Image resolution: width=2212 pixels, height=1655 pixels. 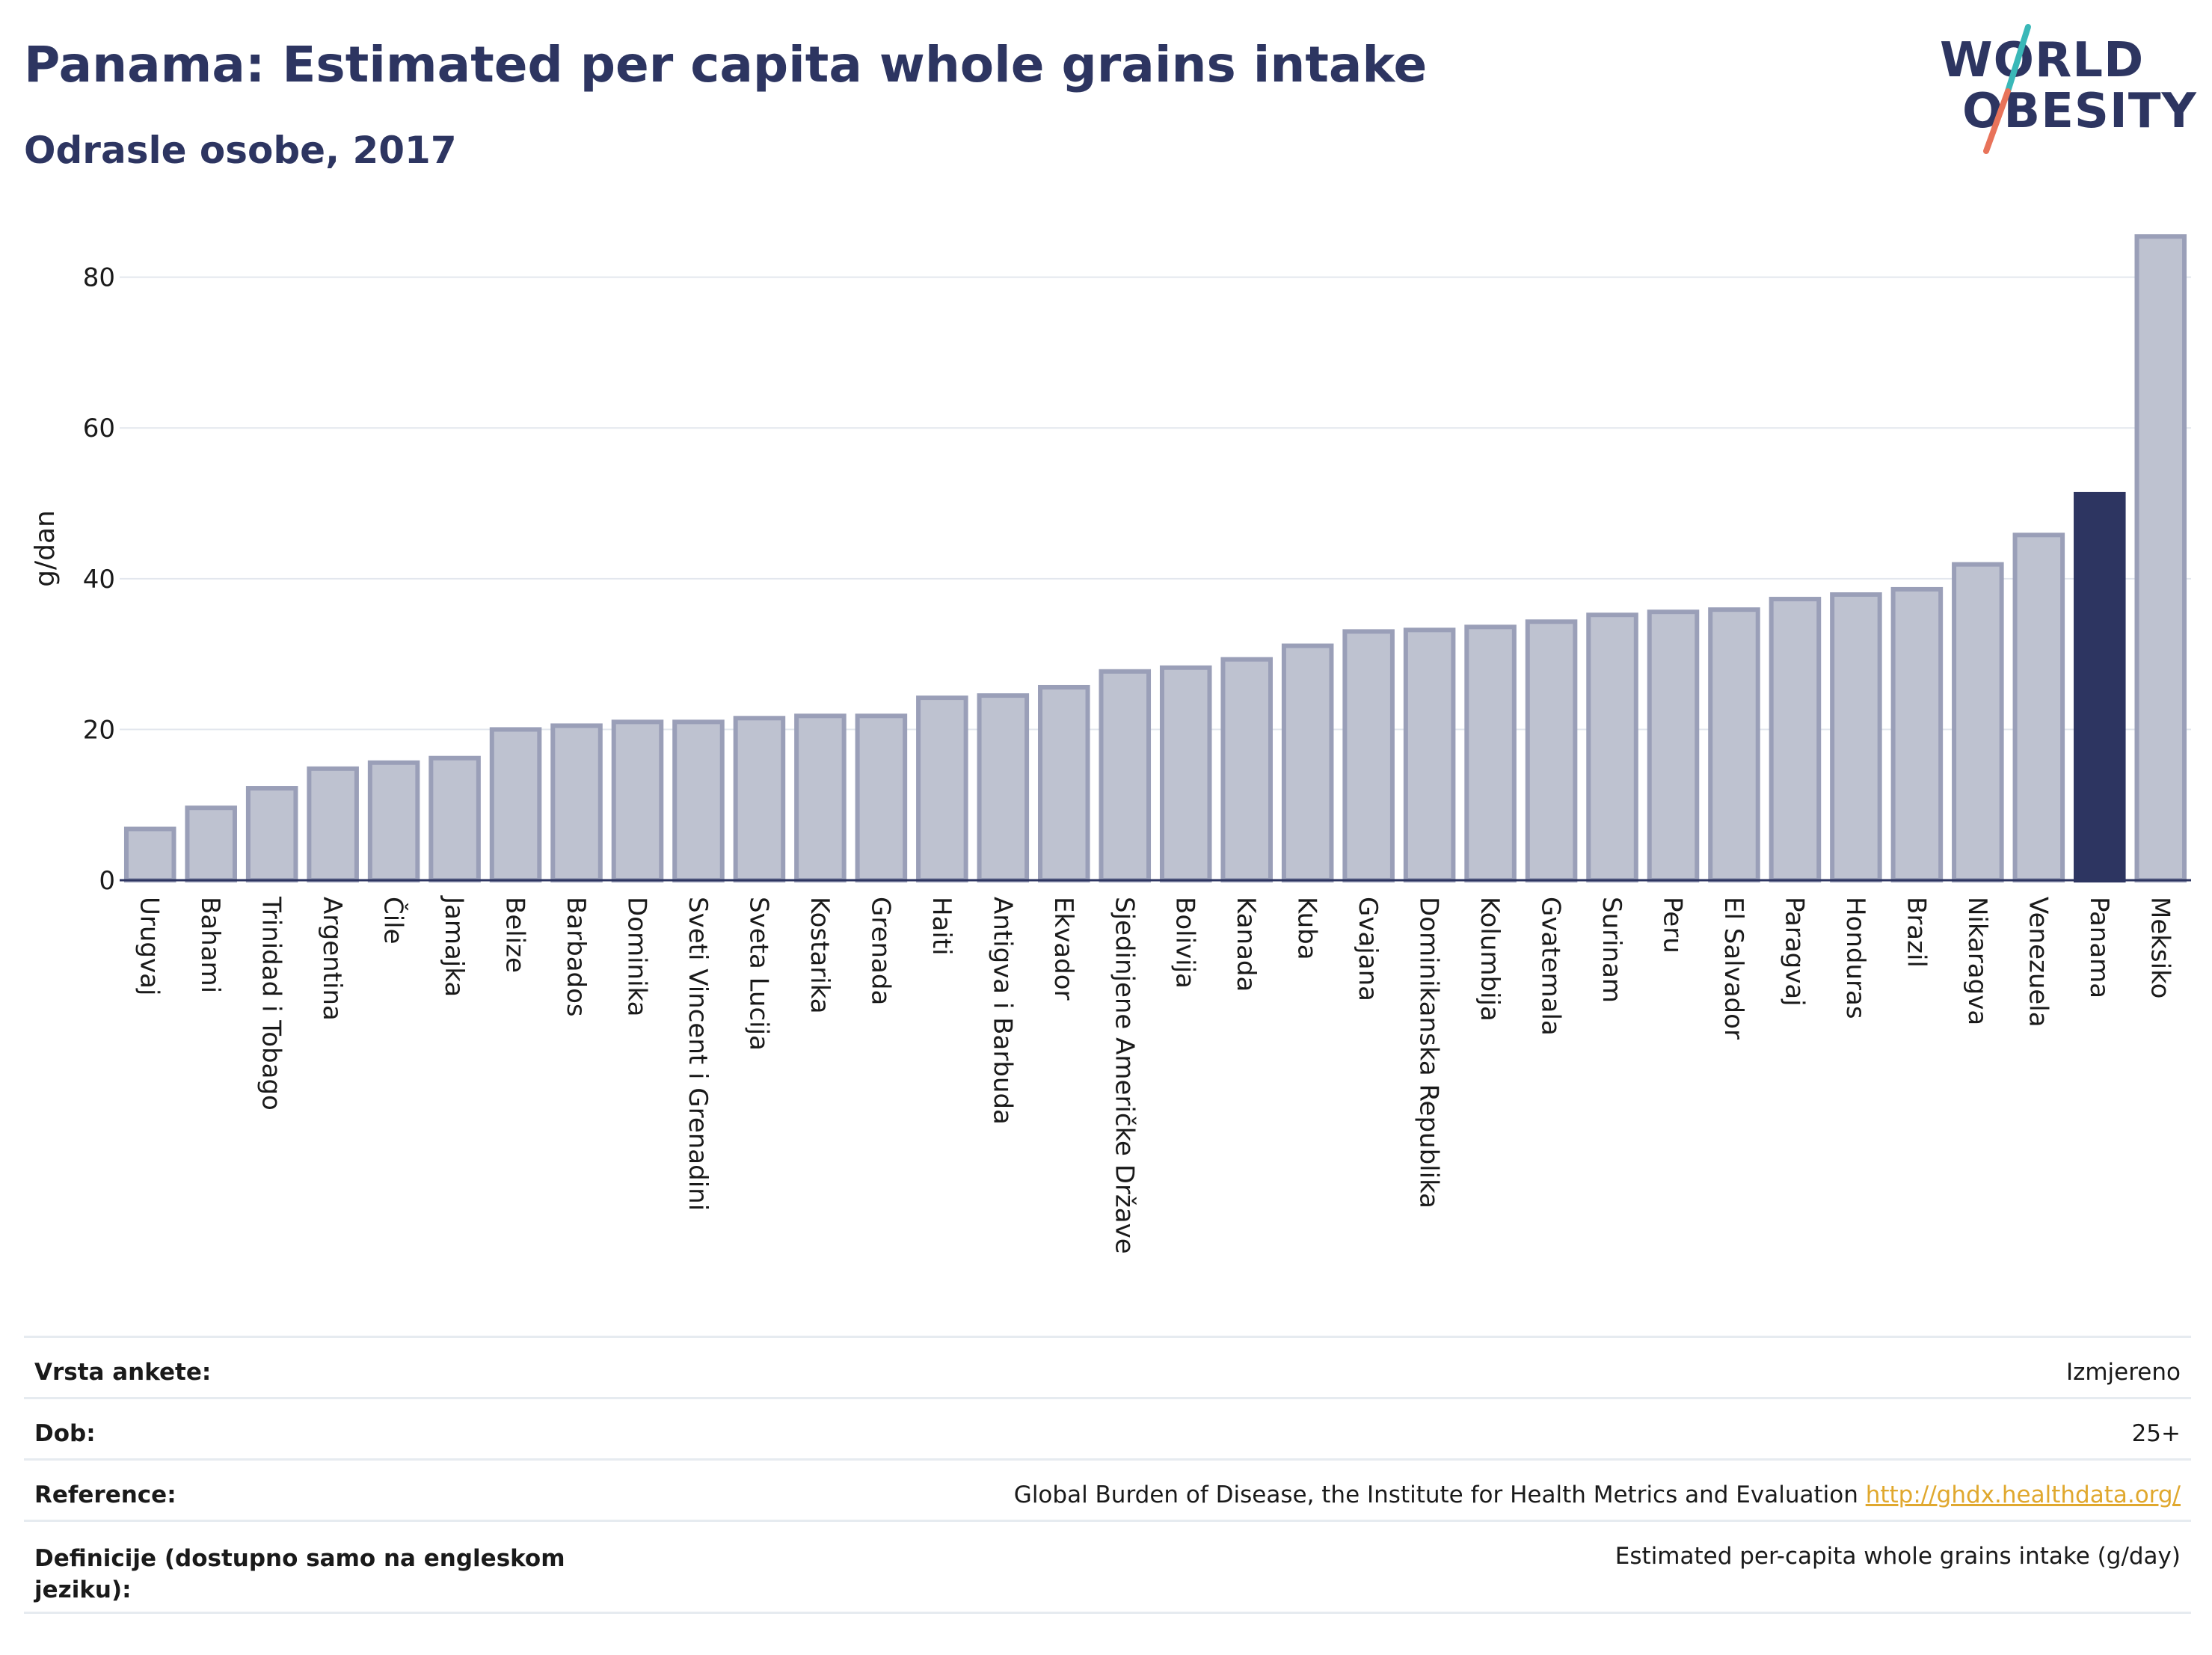 What do you see at coordinates (1429, 754) in the screenshot?
I see `bar-dominikanska-republika` at bounding box center [1429, 754].